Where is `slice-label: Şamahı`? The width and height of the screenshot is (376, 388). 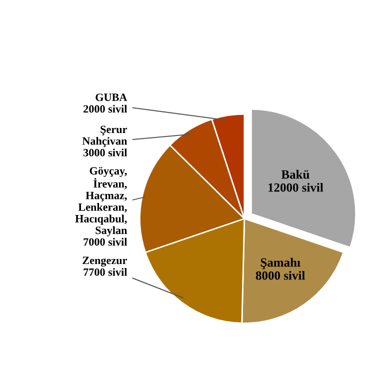 slice-label: Şamahı is located at coordinates (280, 264).